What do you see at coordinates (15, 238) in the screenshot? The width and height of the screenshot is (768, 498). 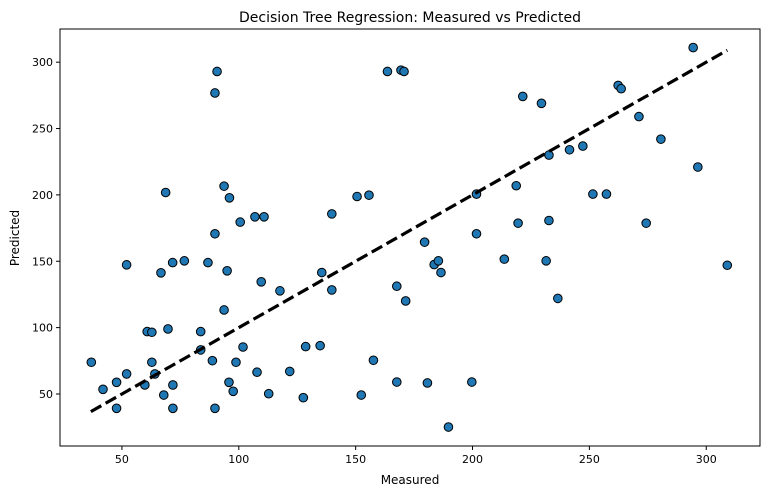 I see `y-axis-label: Predicted` at bounding box center [15, 238].